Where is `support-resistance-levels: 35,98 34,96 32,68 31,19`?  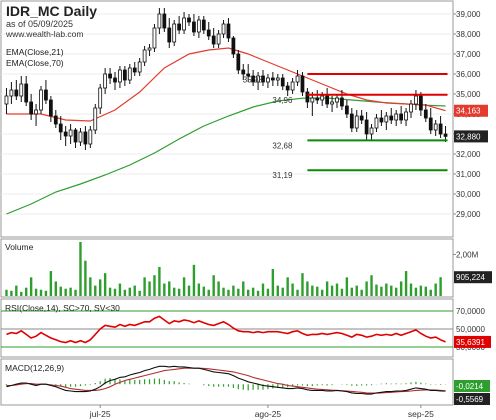
support-resistance-levels: 35,98 34,96 32,68 31,19 is located at coordinates (345, 126).